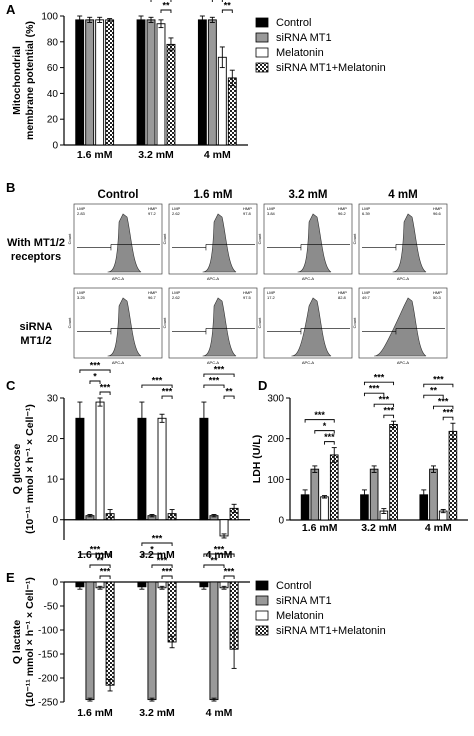 The width and height of the screenshot is (474, 736). What do you see at coordinates (35, 327) in the screenshot?
I see `flow-row-label-sirna-line1: siRNA` at bounding box center [35, 327].